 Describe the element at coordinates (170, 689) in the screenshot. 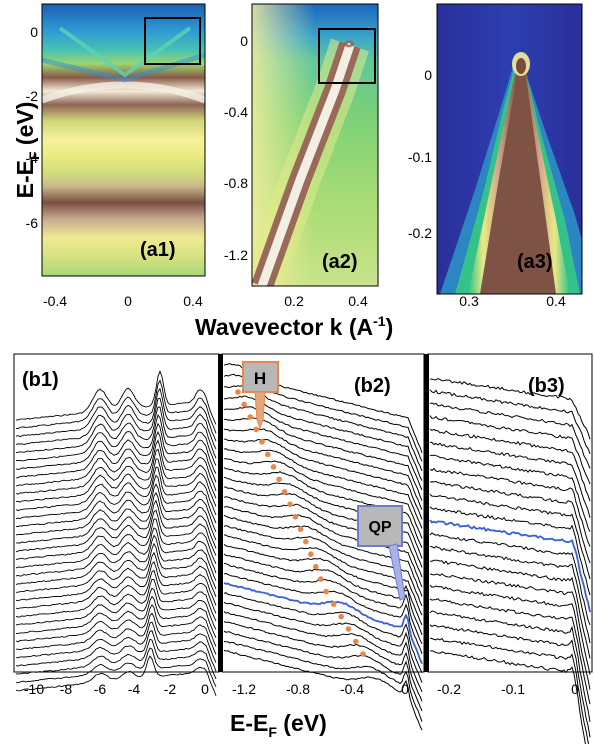

I see `b1-xtick-4: -2` at that location.